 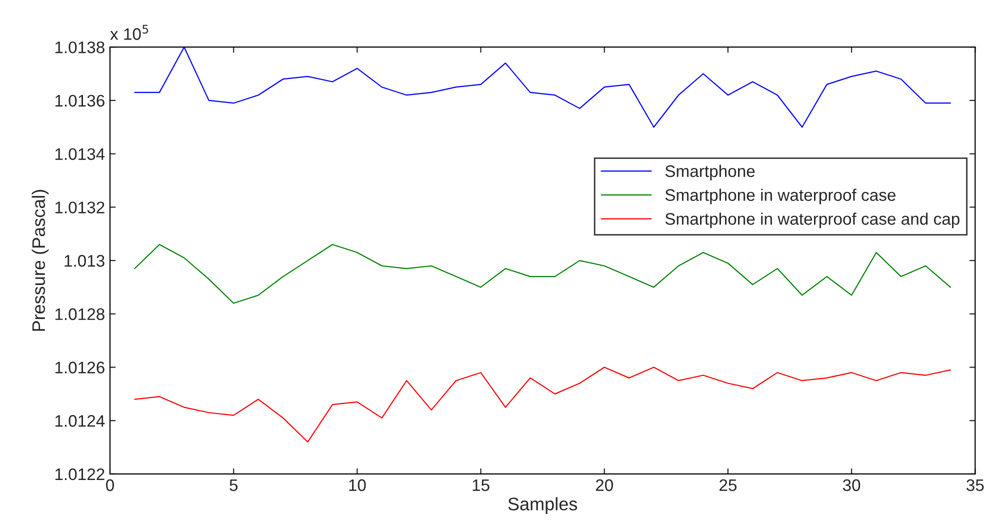 I want to click on y-tick-label: 1.013, so click(x=84, y=260).